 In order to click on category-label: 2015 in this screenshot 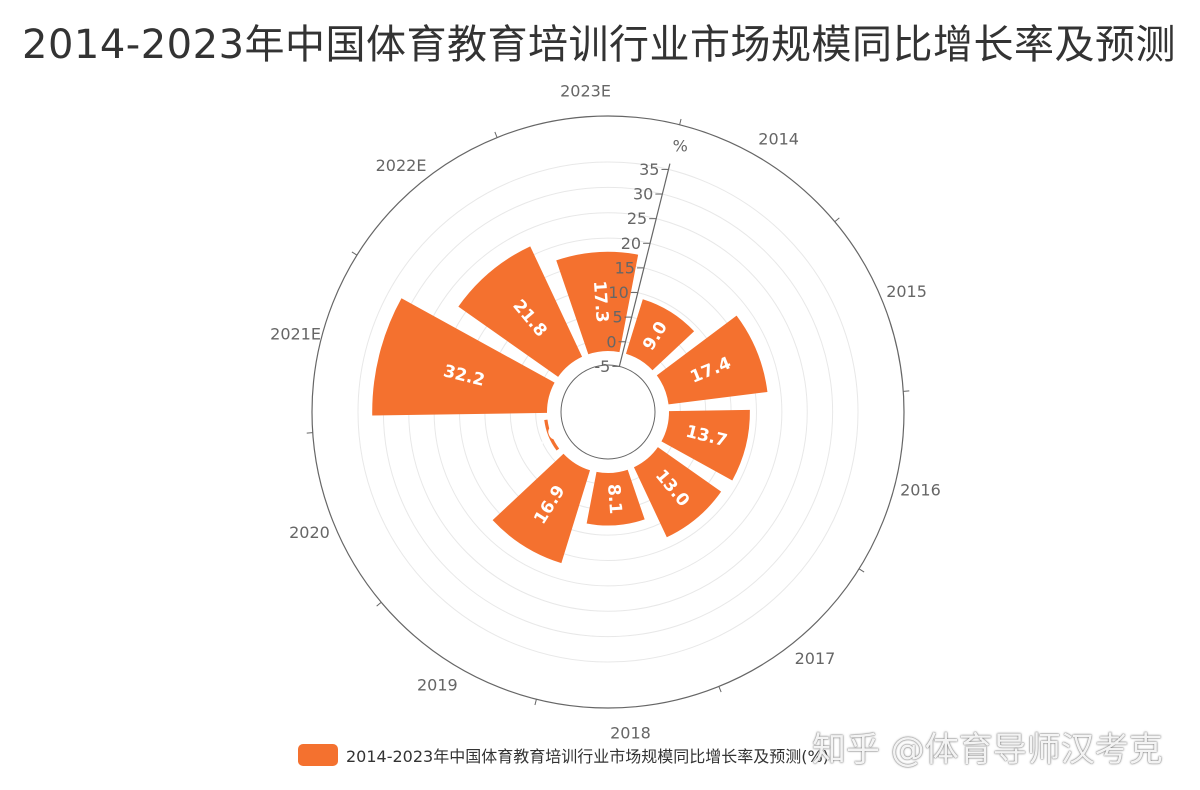, I will do `click(906, 291)`.